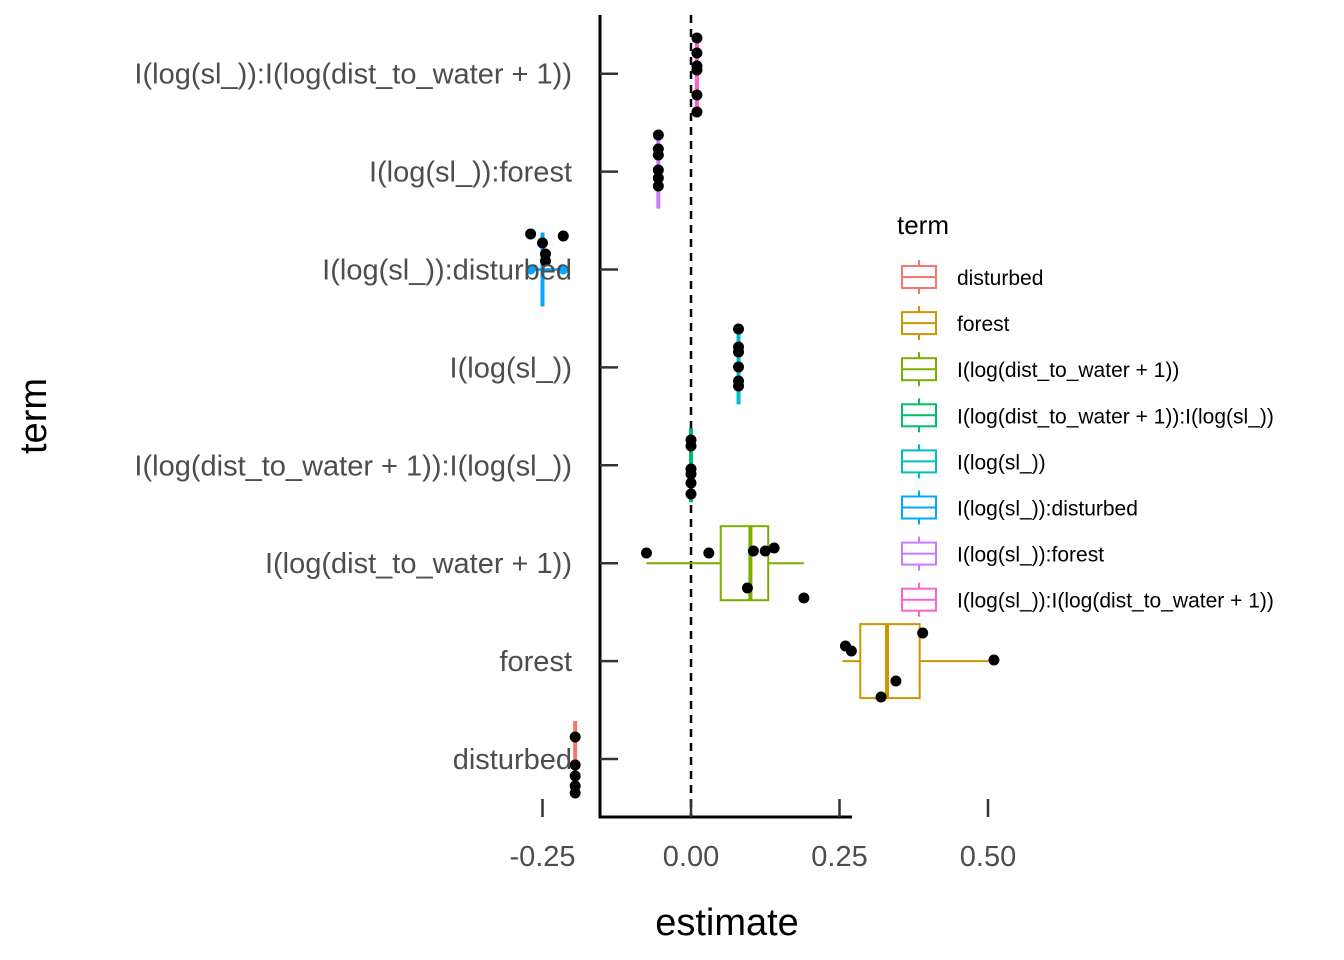  What do you see at coordinates (1000, 278) in the screenshot?
I see `legend-label: disturbed` at bounding box center [1000, 278].